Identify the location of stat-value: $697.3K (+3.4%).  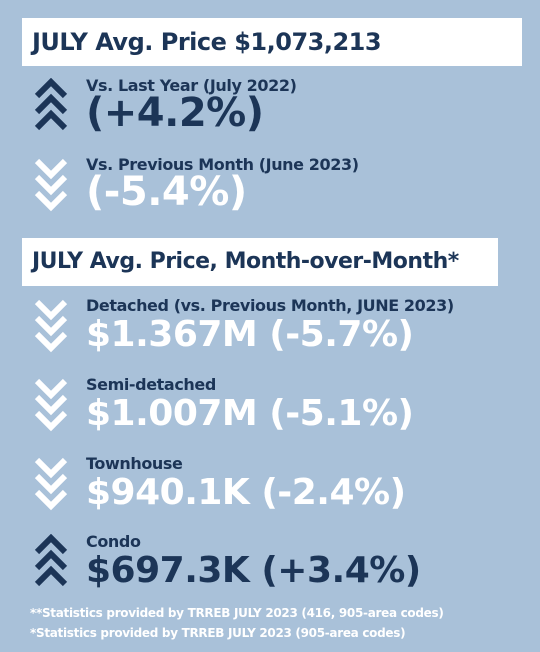
(253, 570).